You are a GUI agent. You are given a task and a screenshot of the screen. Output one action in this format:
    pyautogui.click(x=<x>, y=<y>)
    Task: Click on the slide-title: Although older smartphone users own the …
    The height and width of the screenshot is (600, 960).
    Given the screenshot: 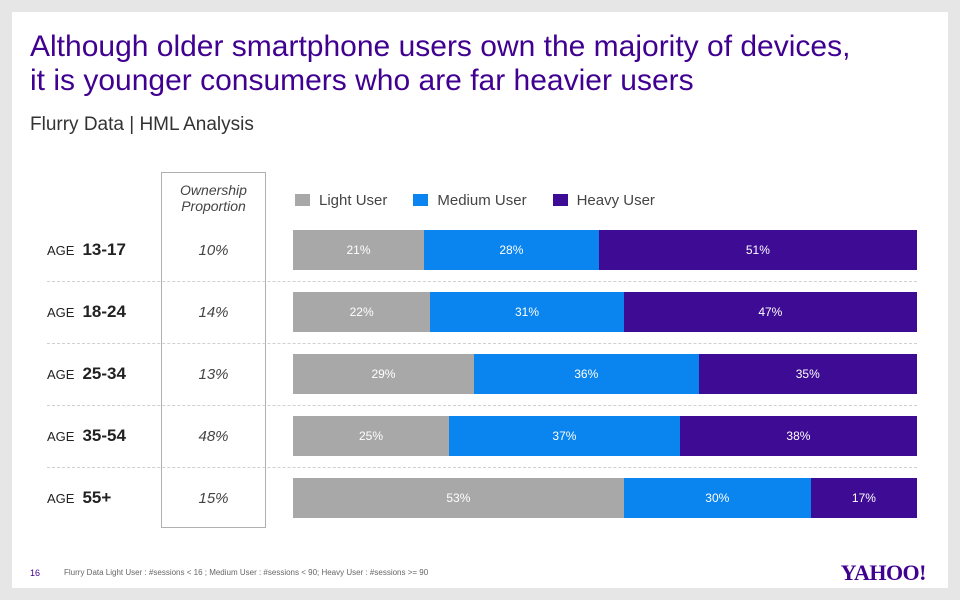 What is the action you would take?
    pyautogui.click(x=480, y=64)
    